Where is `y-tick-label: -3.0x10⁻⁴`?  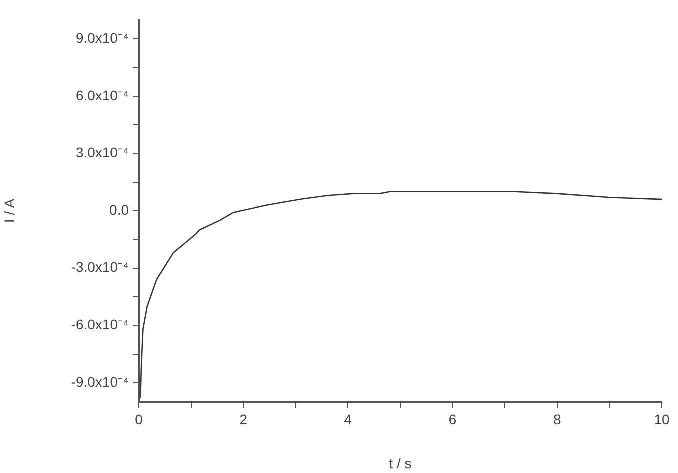 y-tick-label: -3.0x10⁻⁴ is located at coordinates (100, 267).